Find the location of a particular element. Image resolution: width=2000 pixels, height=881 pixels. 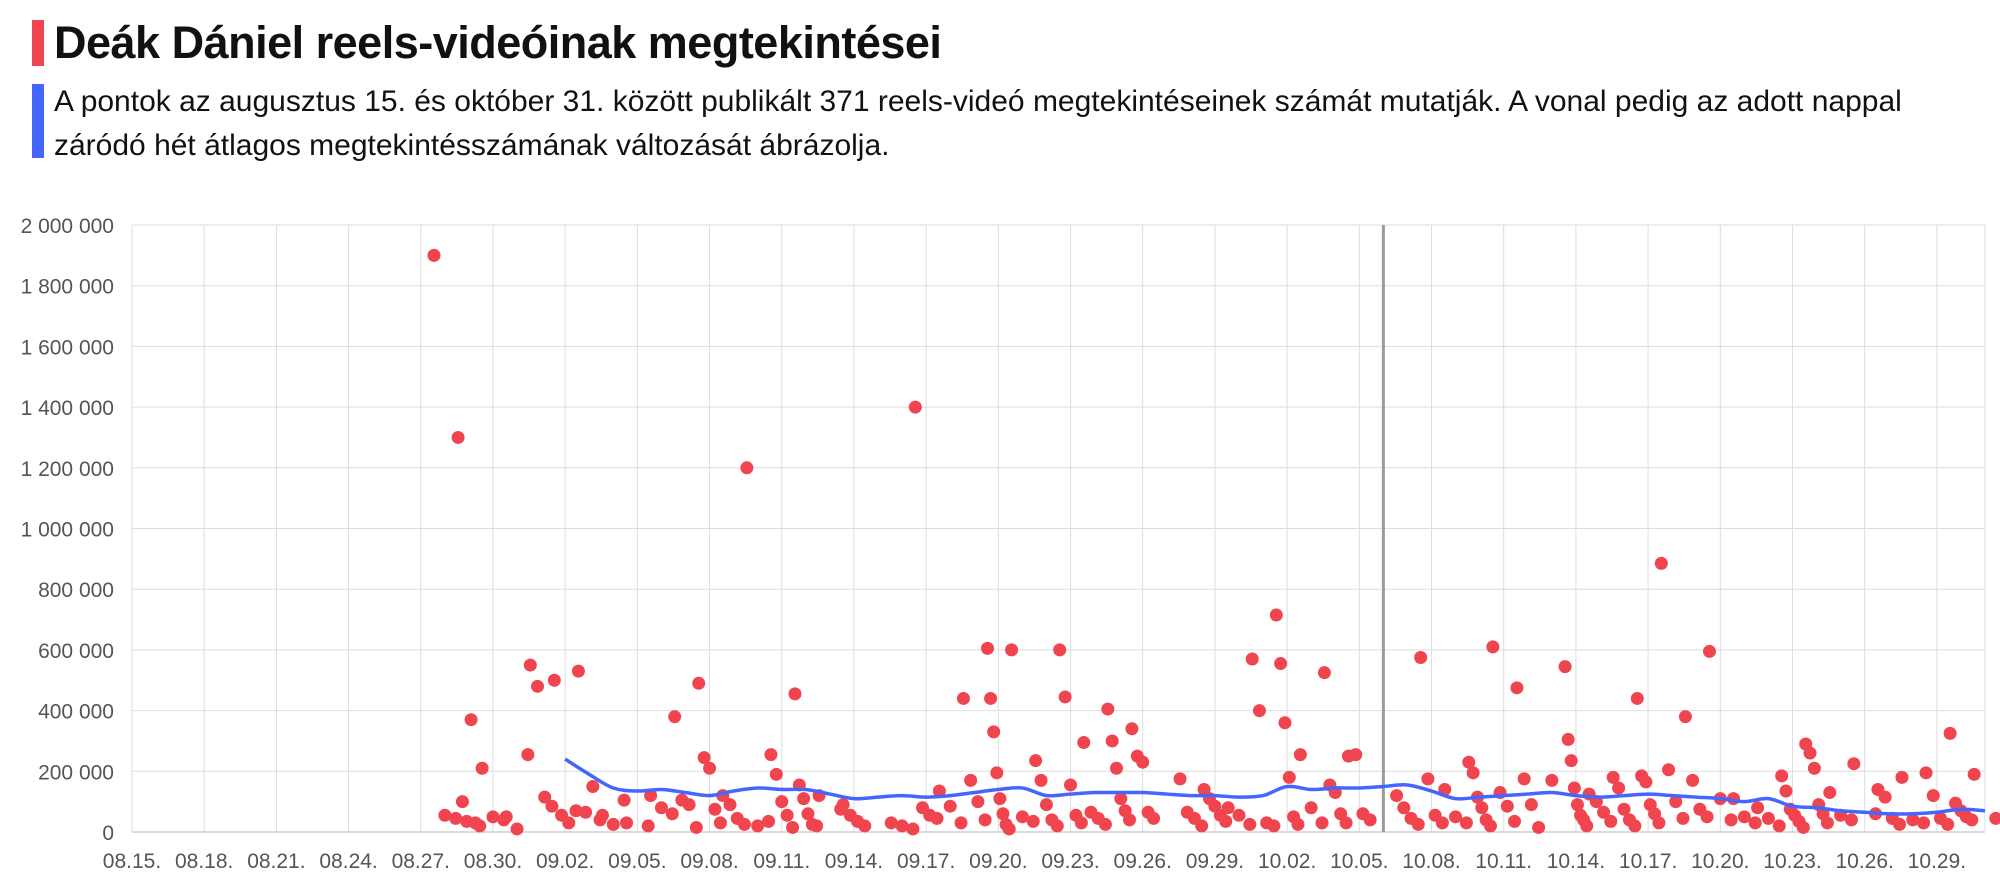

x-tick-label: 10.14. is located at coordinates (1576, 861).